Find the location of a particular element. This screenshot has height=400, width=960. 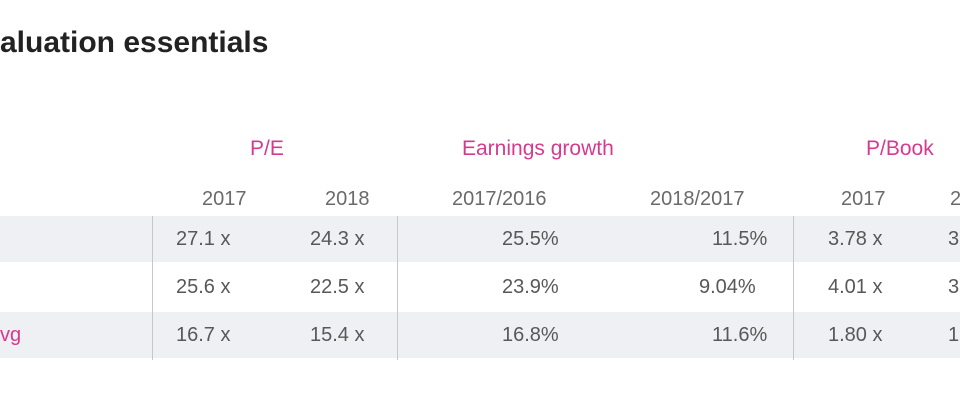

cell-pe-2018: 15.4 x is located at coordinates (337, 335).